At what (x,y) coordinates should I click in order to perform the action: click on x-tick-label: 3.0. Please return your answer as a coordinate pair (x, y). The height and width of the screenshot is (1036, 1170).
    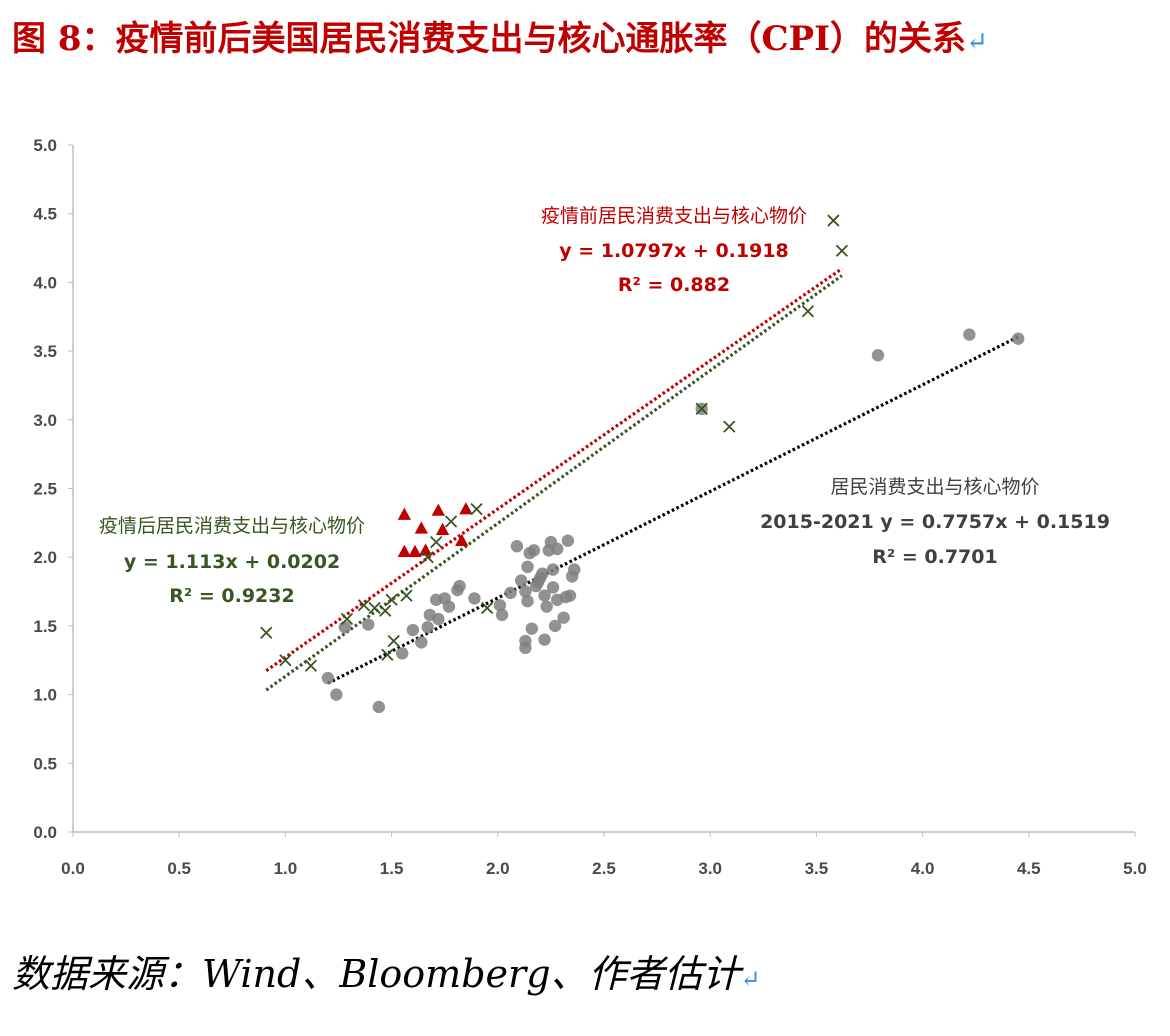
    Looking at the image, I should click on (710, 868).